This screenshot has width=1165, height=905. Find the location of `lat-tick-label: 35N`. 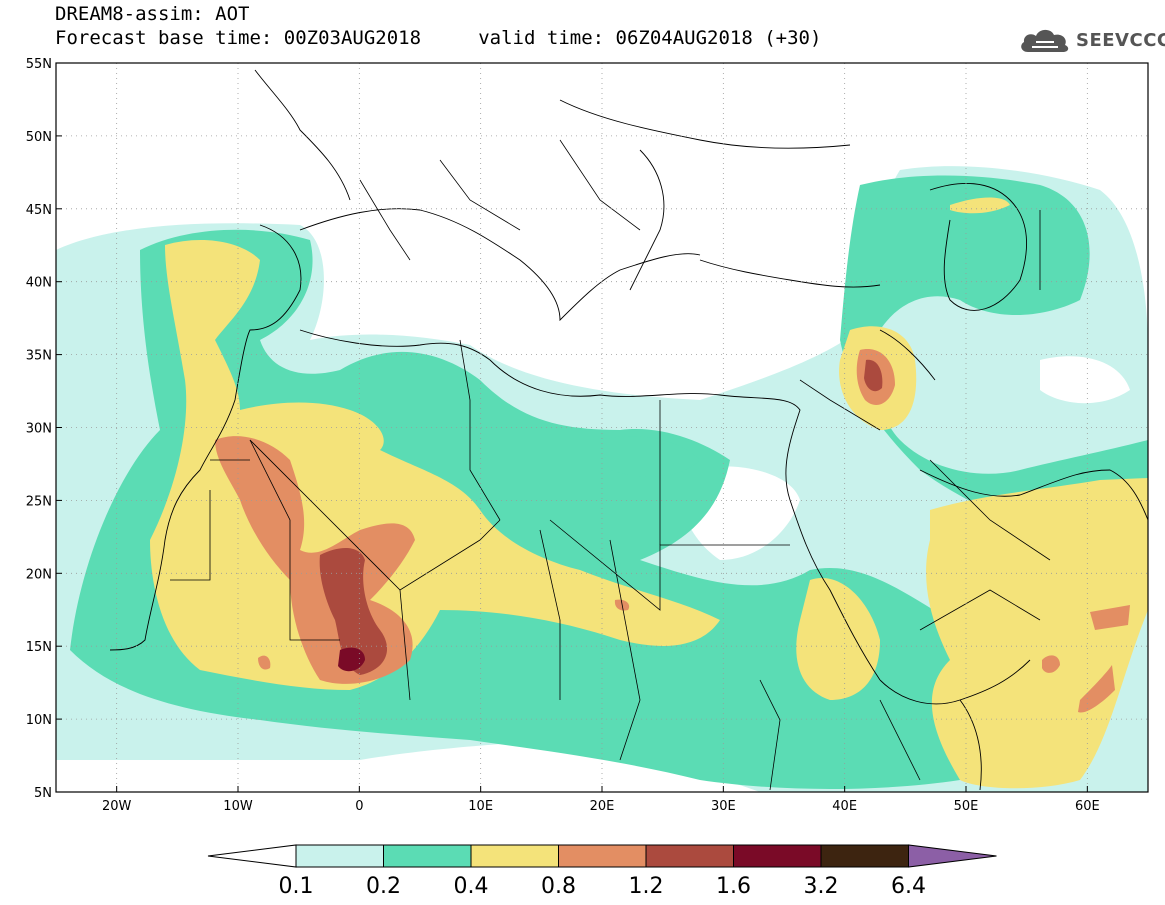

lat-tick-label: 35N is located at coordinates (39, 356).